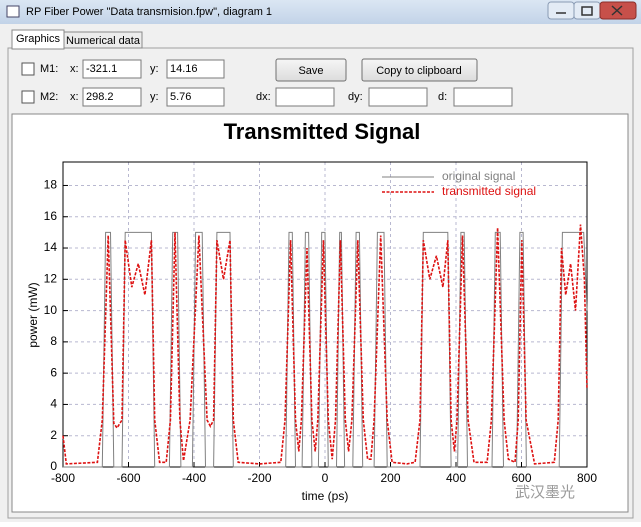 Image resolution: width=641 pixels, height=527 pixels. Describe the element at coordinates (194, 478) in the screenshot. I see `x-tick-label: -400` at that location.